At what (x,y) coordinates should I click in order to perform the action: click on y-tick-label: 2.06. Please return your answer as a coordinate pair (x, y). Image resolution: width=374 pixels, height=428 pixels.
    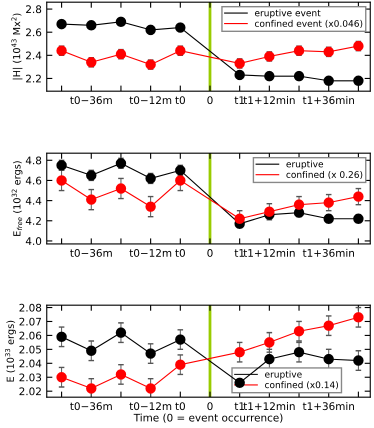
    Looking at the image, I should click on (30, 336).